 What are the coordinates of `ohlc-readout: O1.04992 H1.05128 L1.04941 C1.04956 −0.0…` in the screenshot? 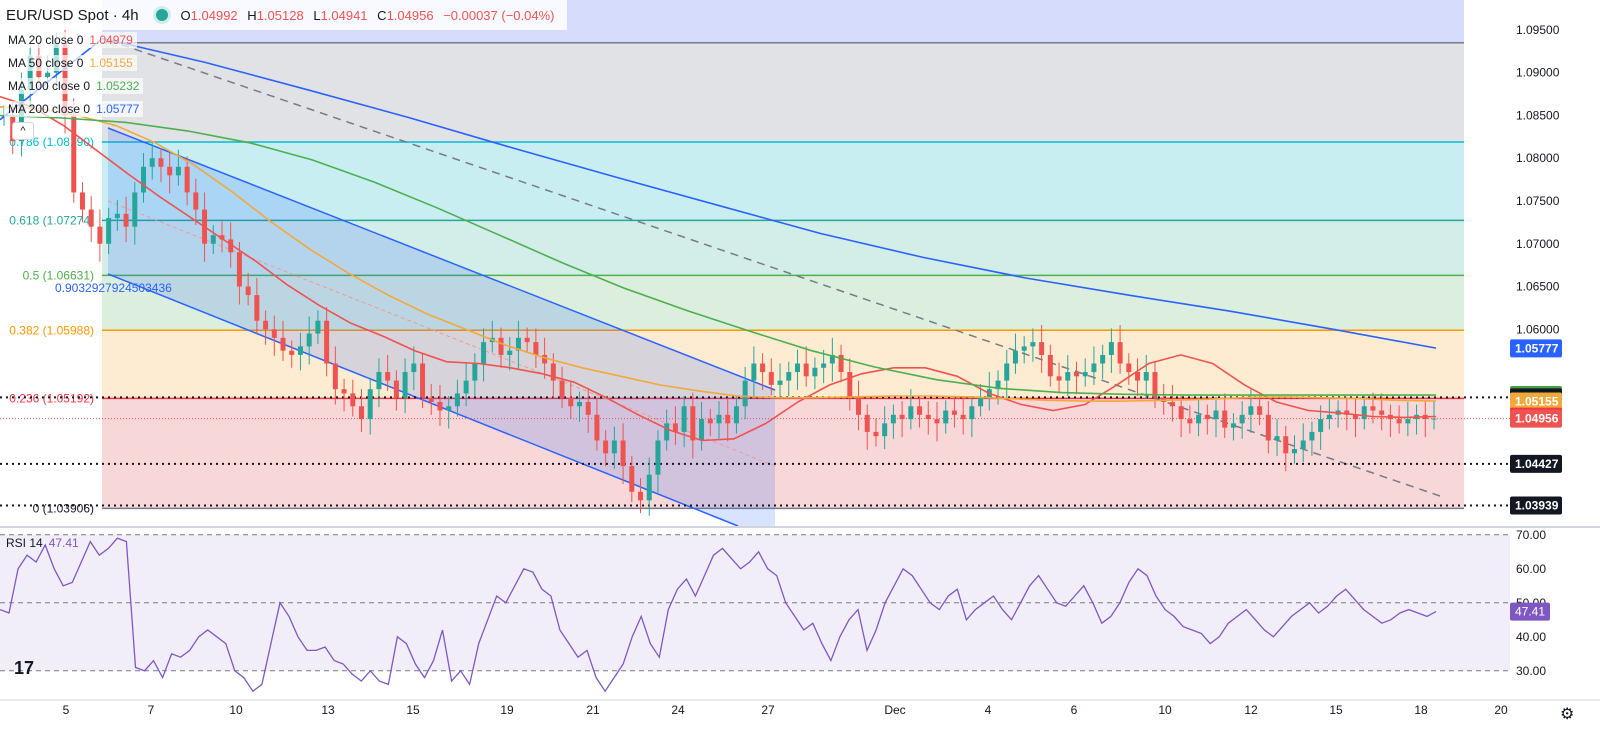 It's located at (371, 15).